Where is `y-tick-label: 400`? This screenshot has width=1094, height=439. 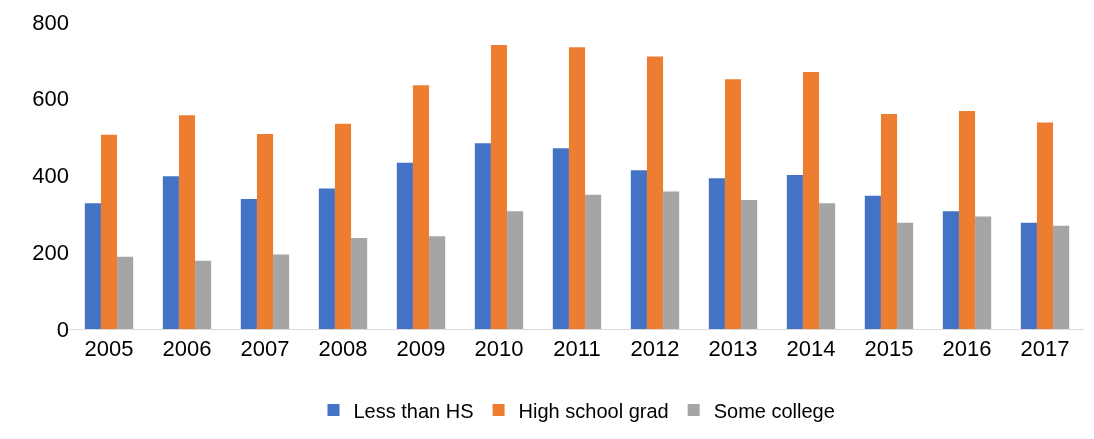 y-tick-label: 400 is located at coordinates (50, 176).